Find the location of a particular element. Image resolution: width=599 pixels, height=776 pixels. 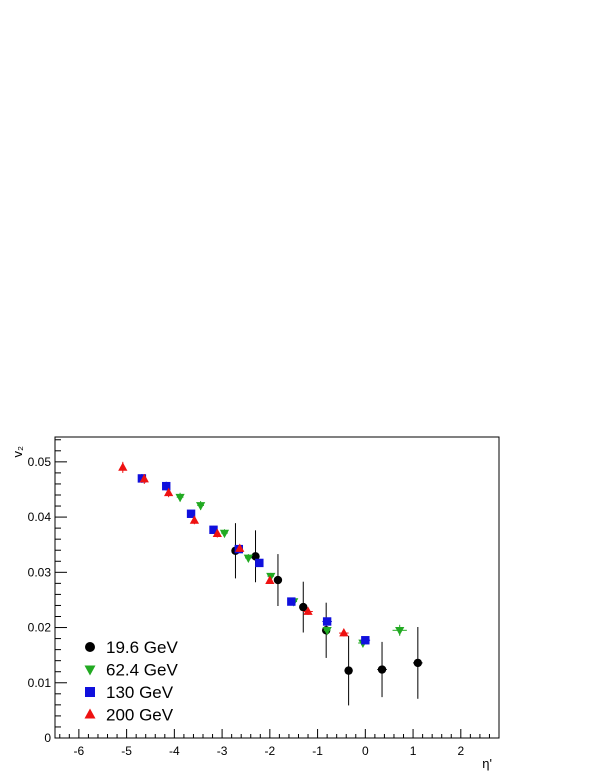

x-axis-label: η' is located at coordinates (487, 763).